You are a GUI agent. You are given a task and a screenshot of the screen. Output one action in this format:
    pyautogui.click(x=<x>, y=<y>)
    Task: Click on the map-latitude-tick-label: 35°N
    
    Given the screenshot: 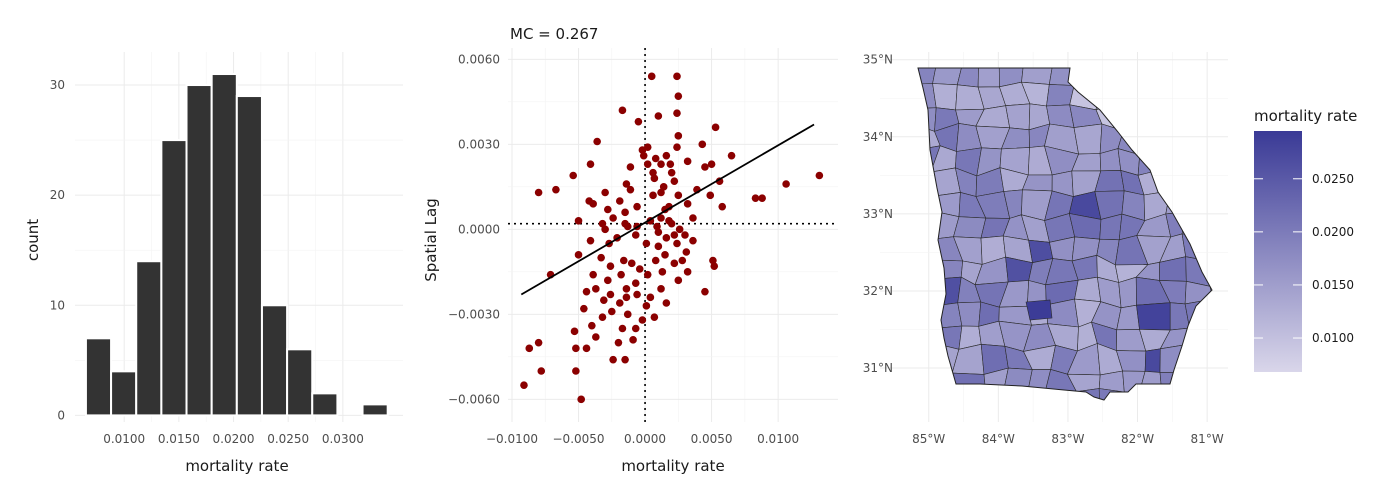 What is the action you would take?
    pyautogui.click(x=878, y=60)
    